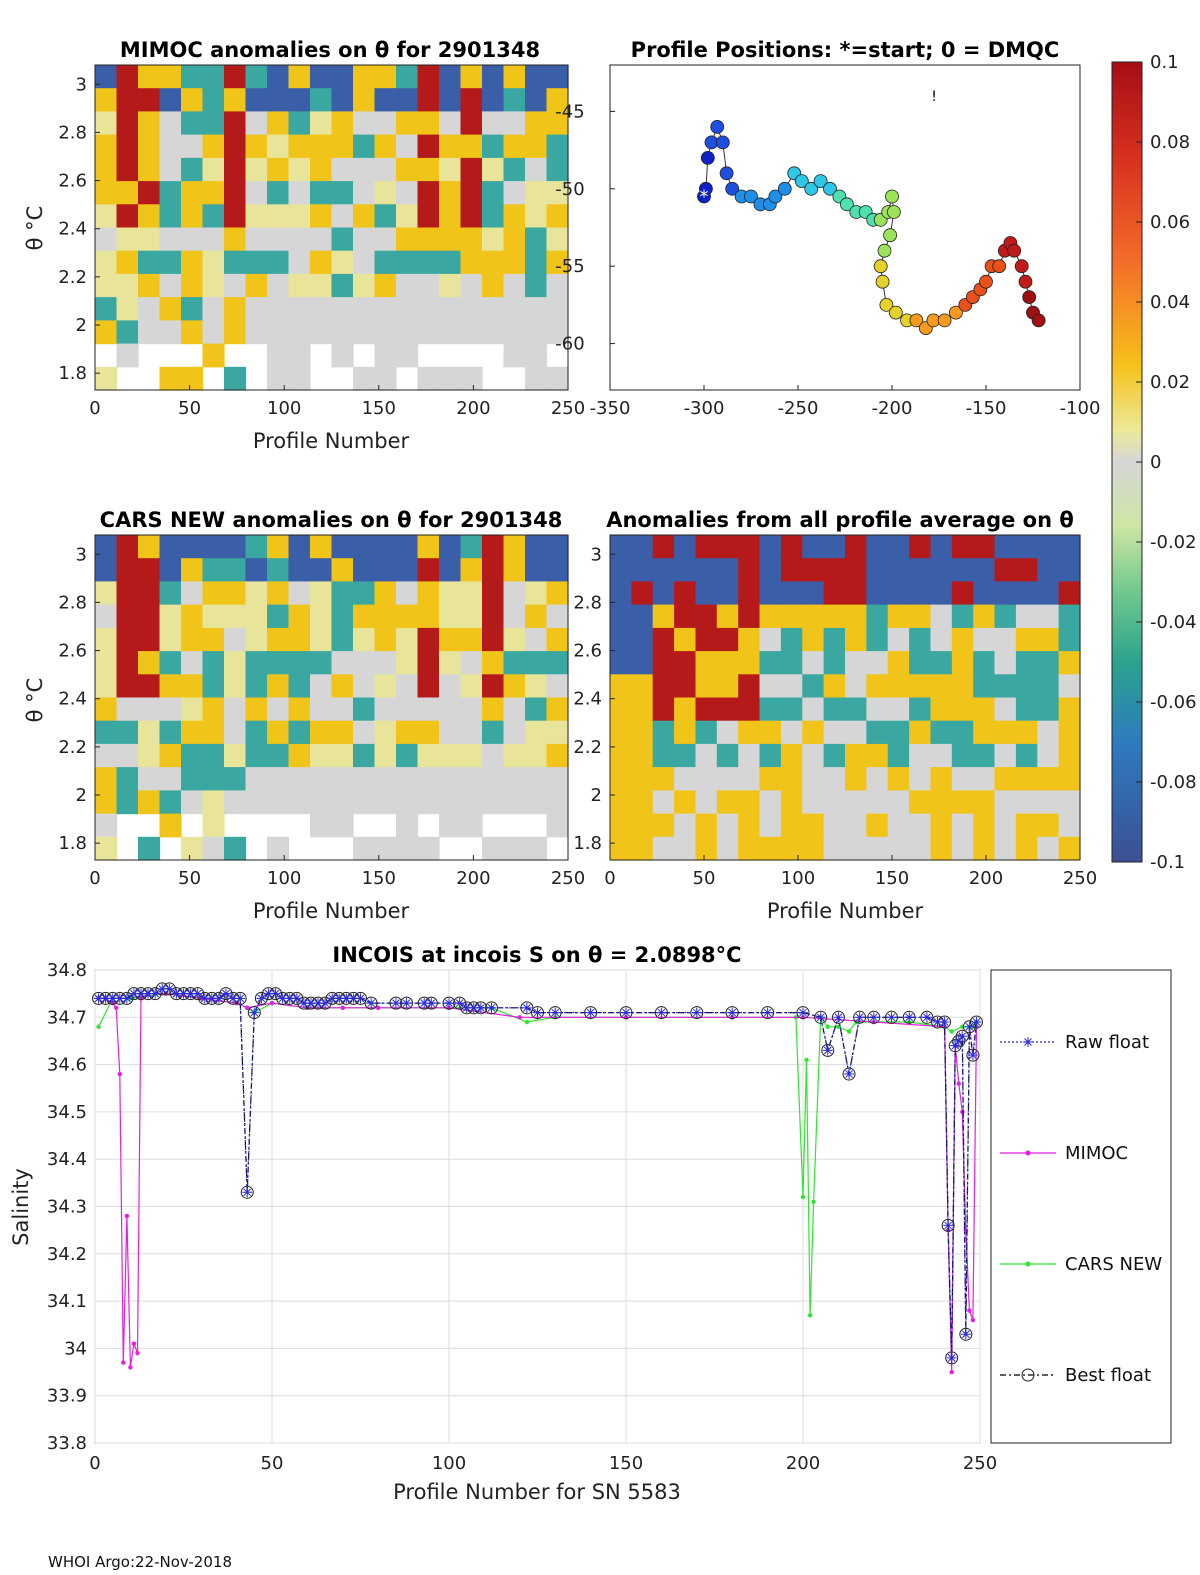  I want to click on y-tick-label: 34.6, so click(67, 1065).